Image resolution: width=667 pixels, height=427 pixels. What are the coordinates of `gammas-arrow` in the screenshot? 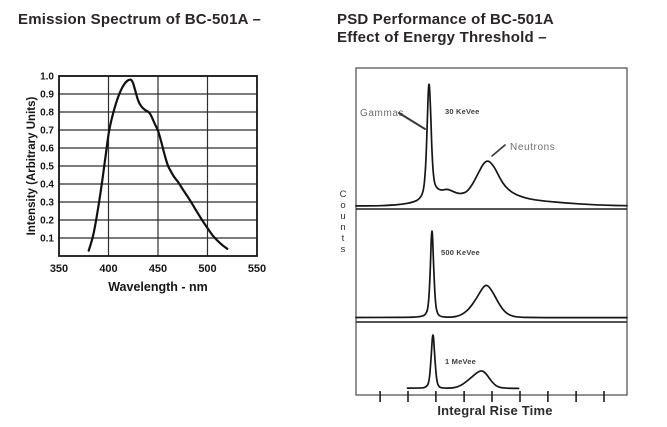 It's located at (412, 121).